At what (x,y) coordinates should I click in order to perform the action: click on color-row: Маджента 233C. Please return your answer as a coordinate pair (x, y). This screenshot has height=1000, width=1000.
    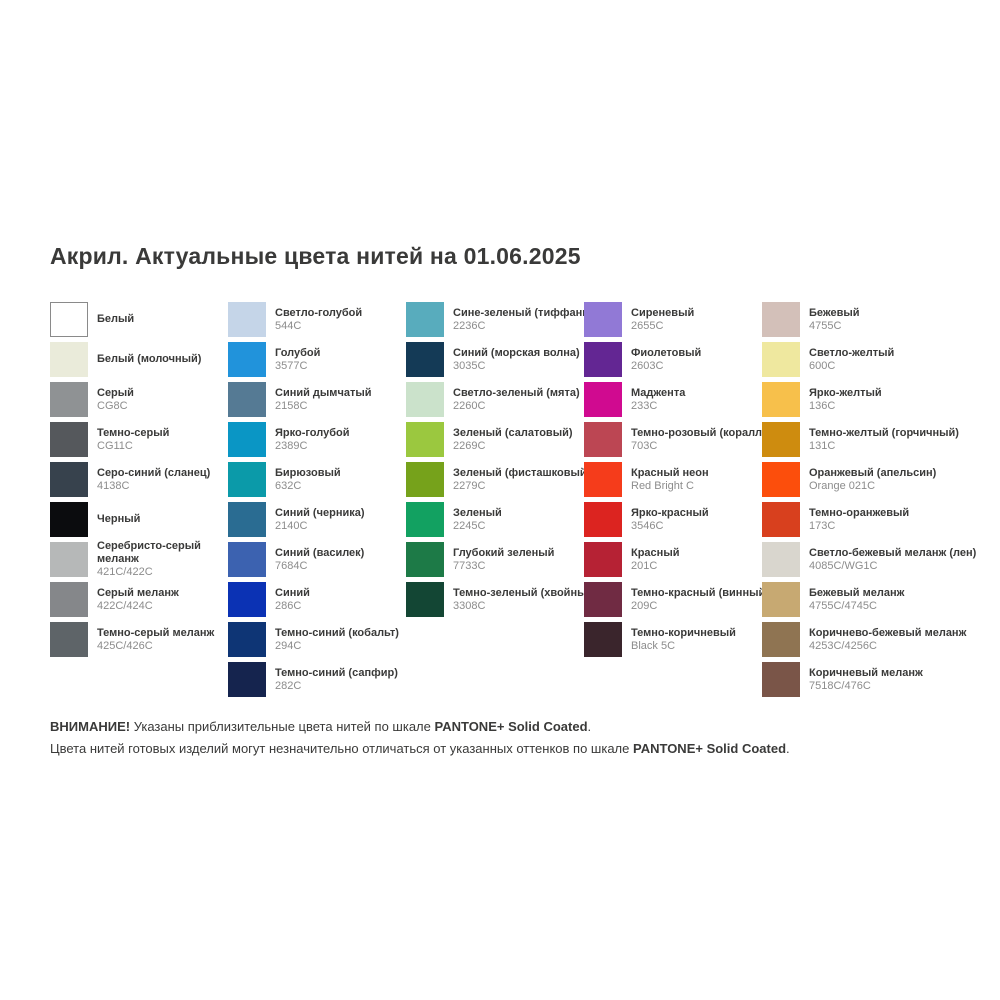
    Looking at the image, I should click on (673, 399).